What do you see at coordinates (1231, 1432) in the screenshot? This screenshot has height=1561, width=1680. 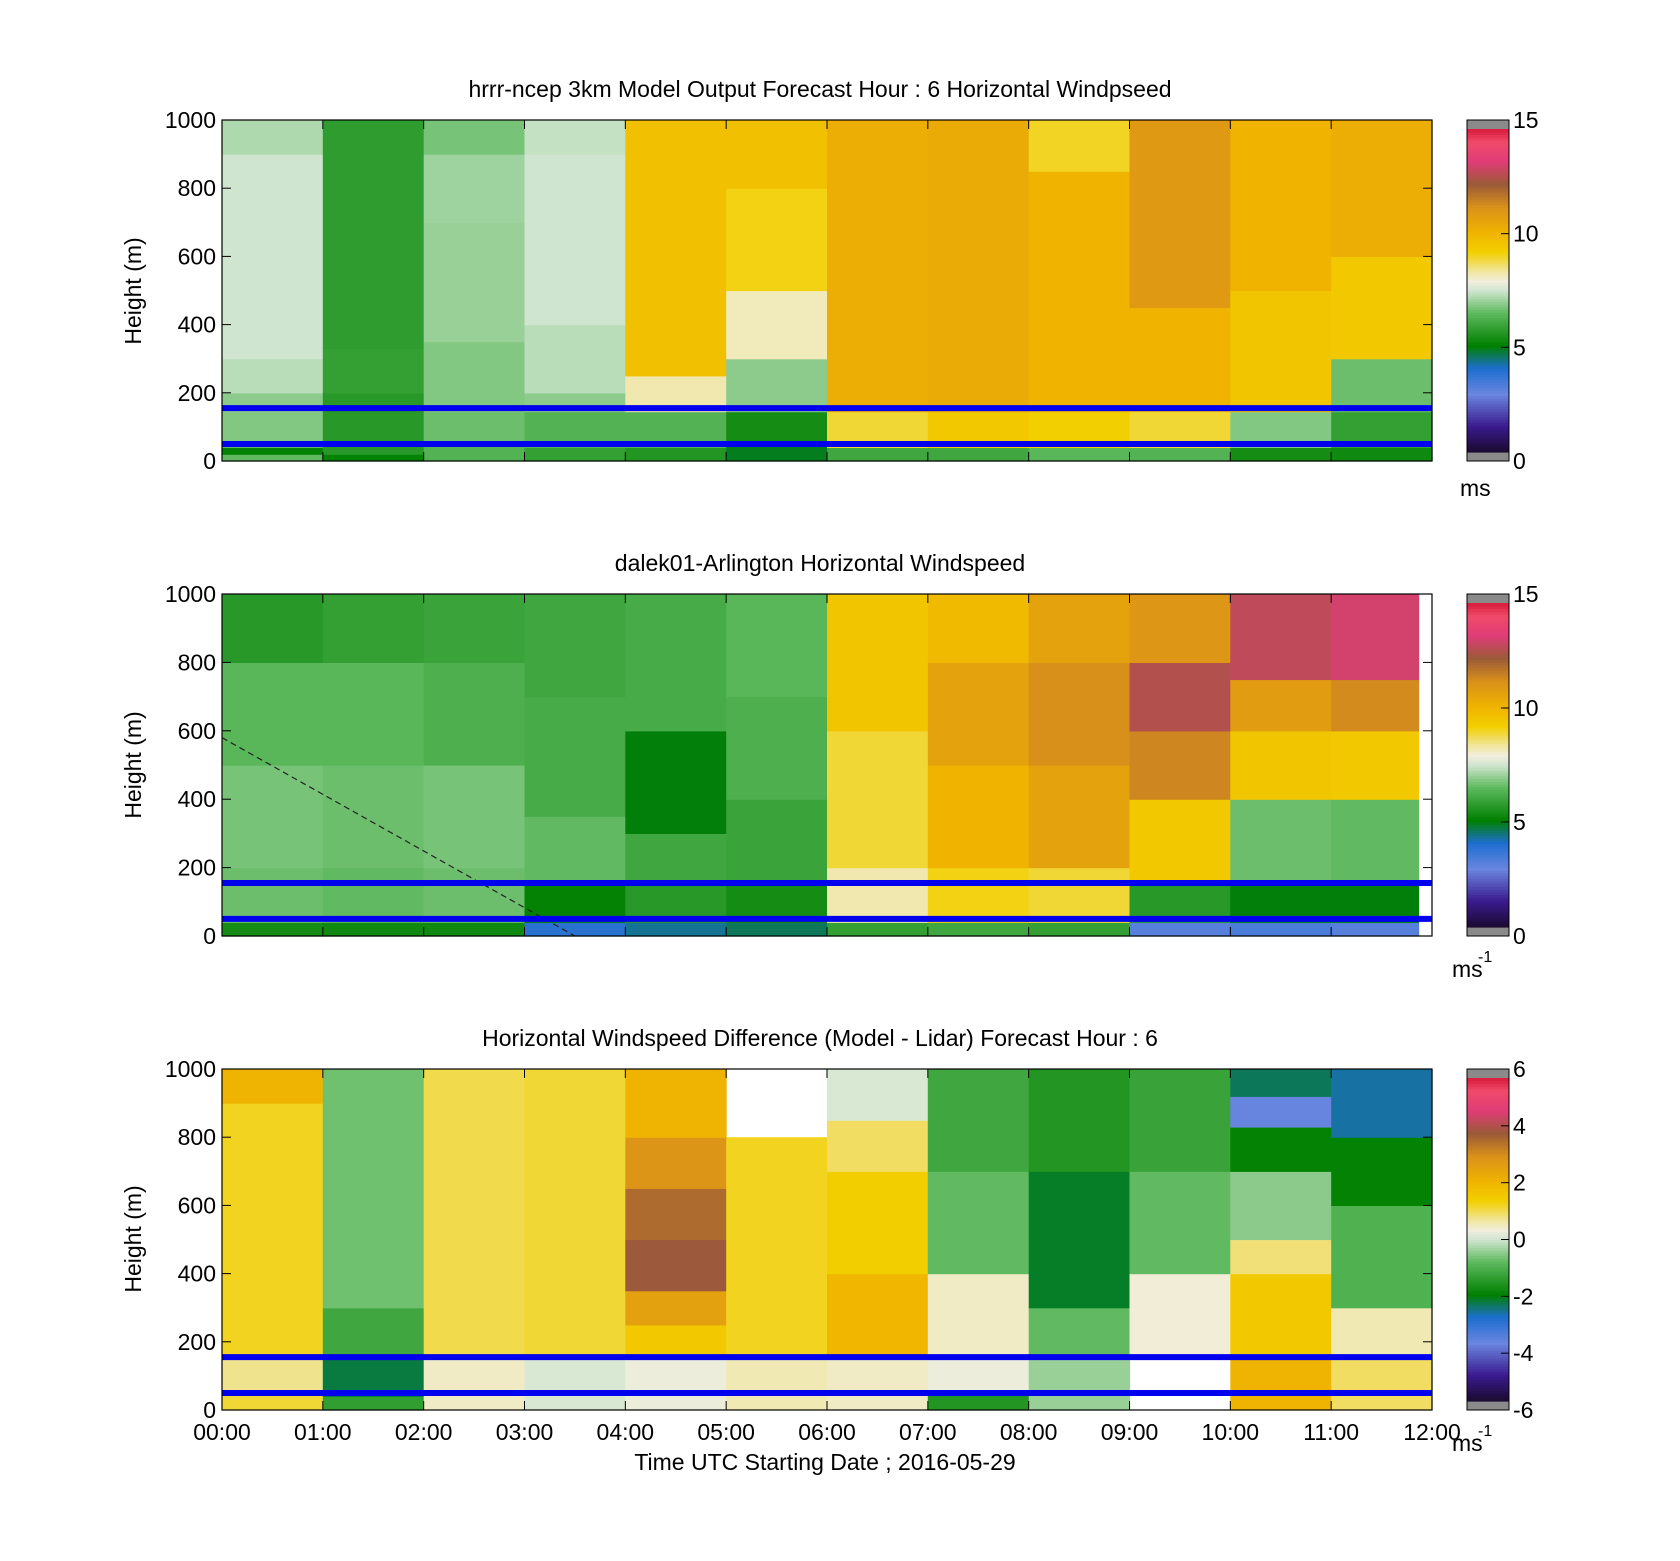 I see `x-tick-label: 10:00` at bounding box center [1231, 1432].